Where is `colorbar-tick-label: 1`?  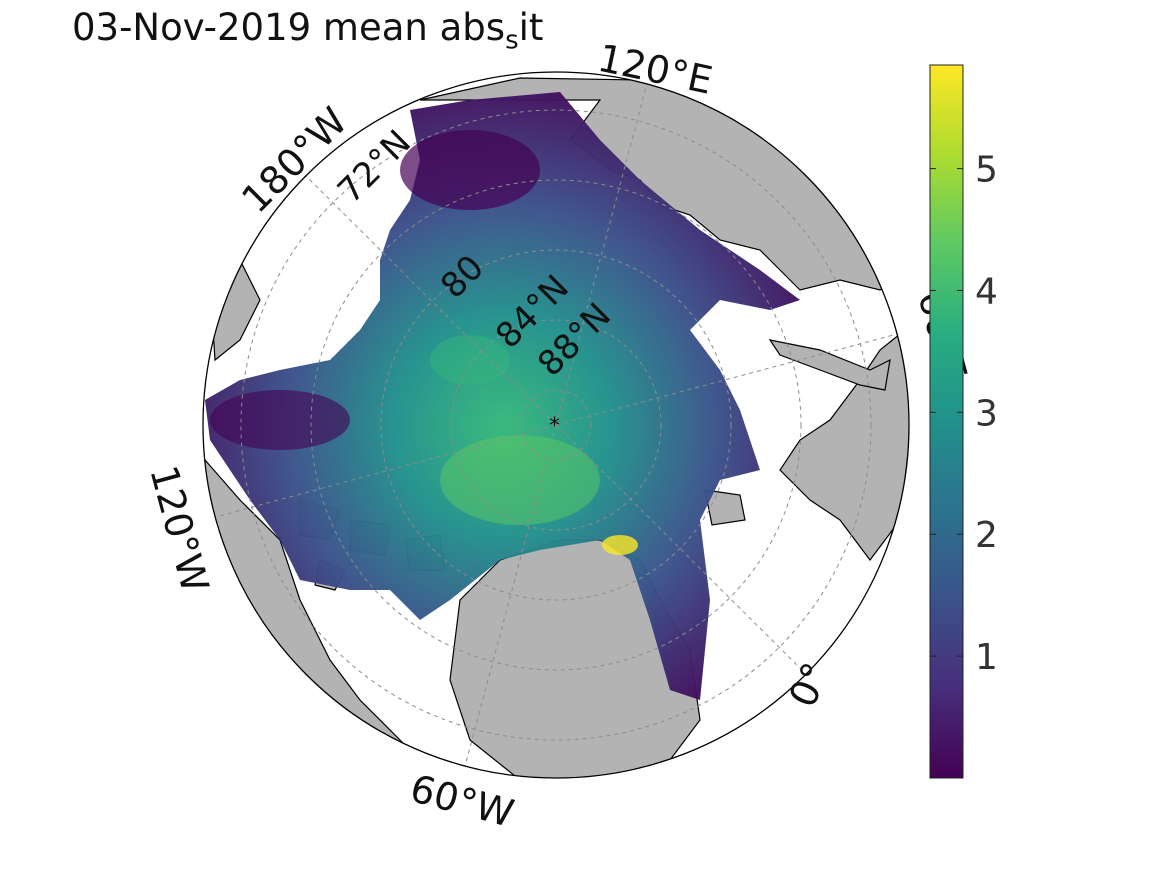
colorbar-tick-label: 1 is located at coordinates (986, 657).